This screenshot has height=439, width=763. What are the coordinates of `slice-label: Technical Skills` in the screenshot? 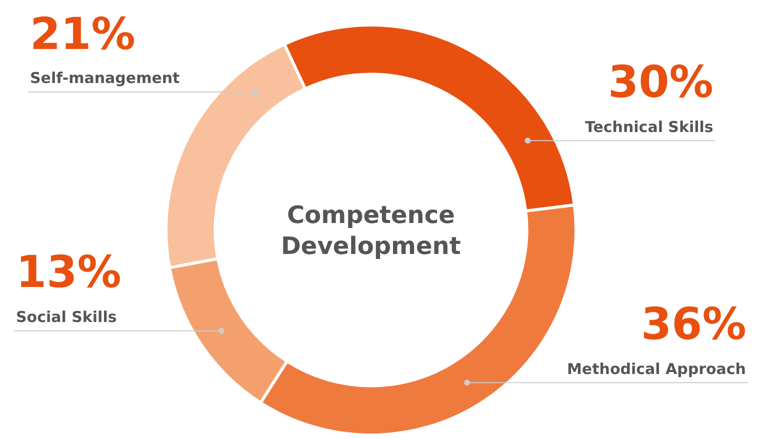 It's located at (649, 127).